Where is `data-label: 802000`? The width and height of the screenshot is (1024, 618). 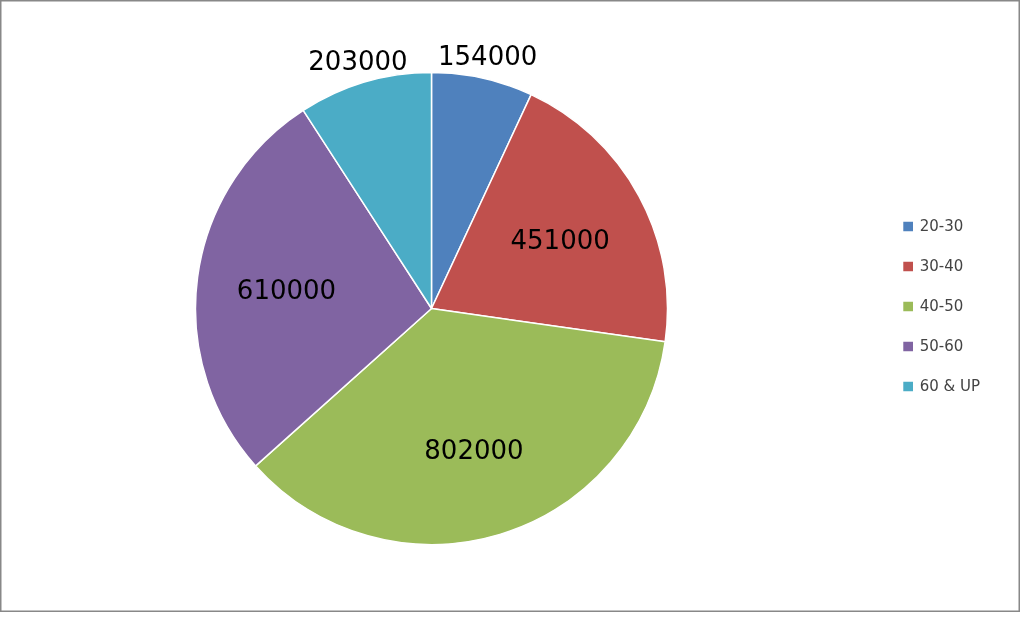
data-label: 802000 is located at coordinates (474, 449).